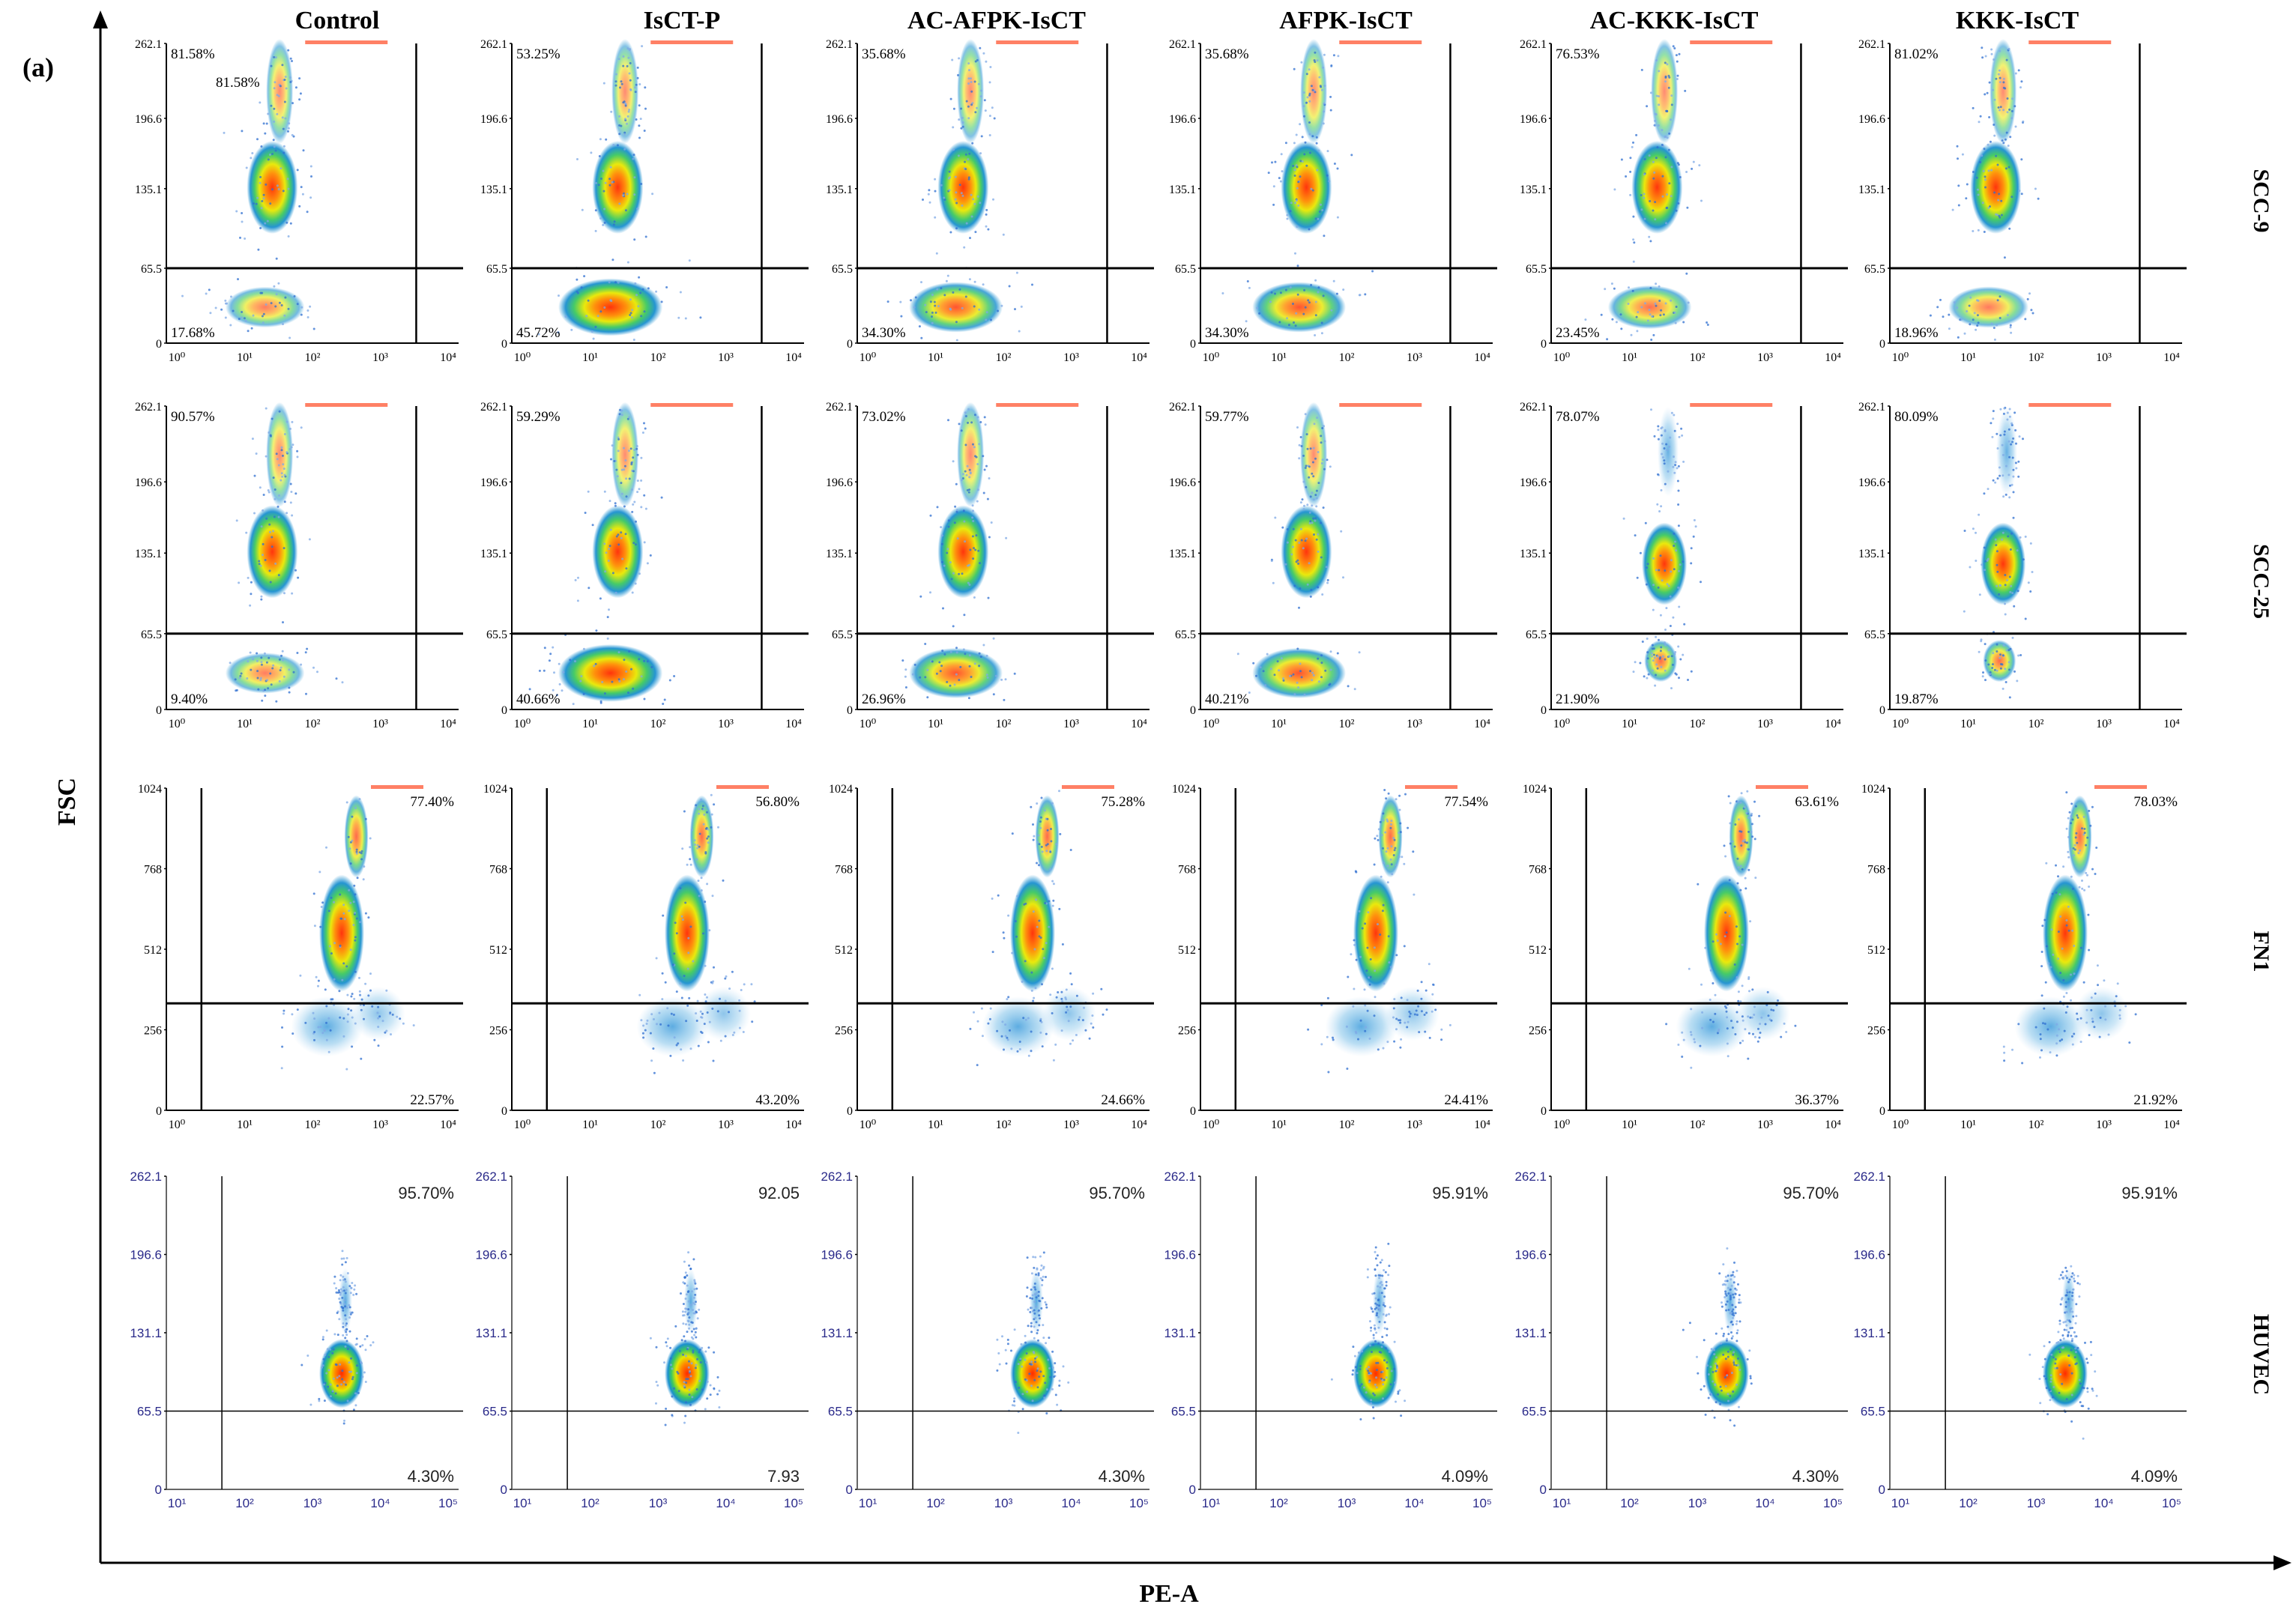 This screenshot has width=2296, height=1613. I want to click on x-tick-label: 10¹, so click(935, 357).